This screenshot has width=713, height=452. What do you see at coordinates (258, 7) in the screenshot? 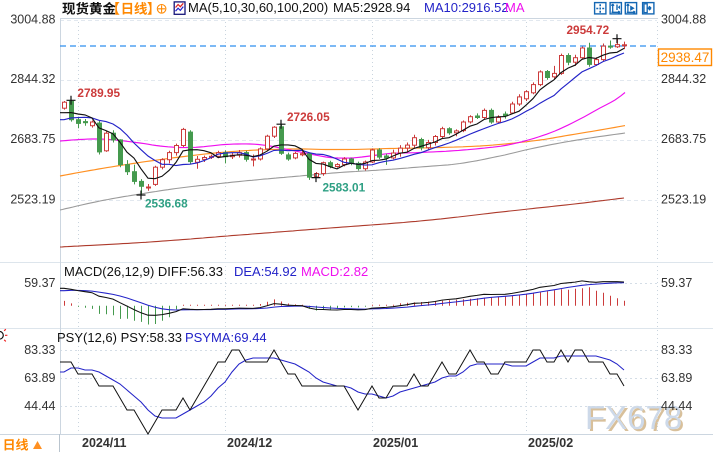
I see `svg-text: MA(5,10,30,60,100,200)` at bounding box center [258, 7].